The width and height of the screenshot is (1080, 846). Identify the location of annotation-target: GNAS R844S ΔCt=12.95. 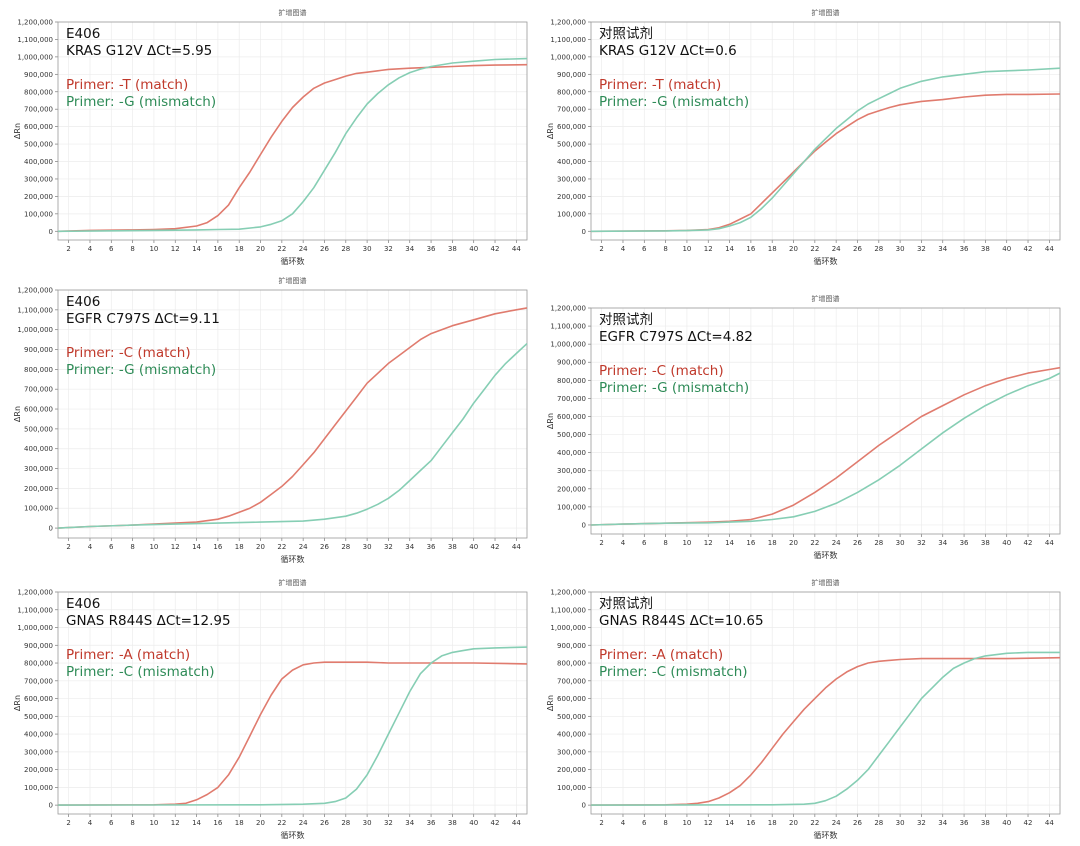
(148, 621).